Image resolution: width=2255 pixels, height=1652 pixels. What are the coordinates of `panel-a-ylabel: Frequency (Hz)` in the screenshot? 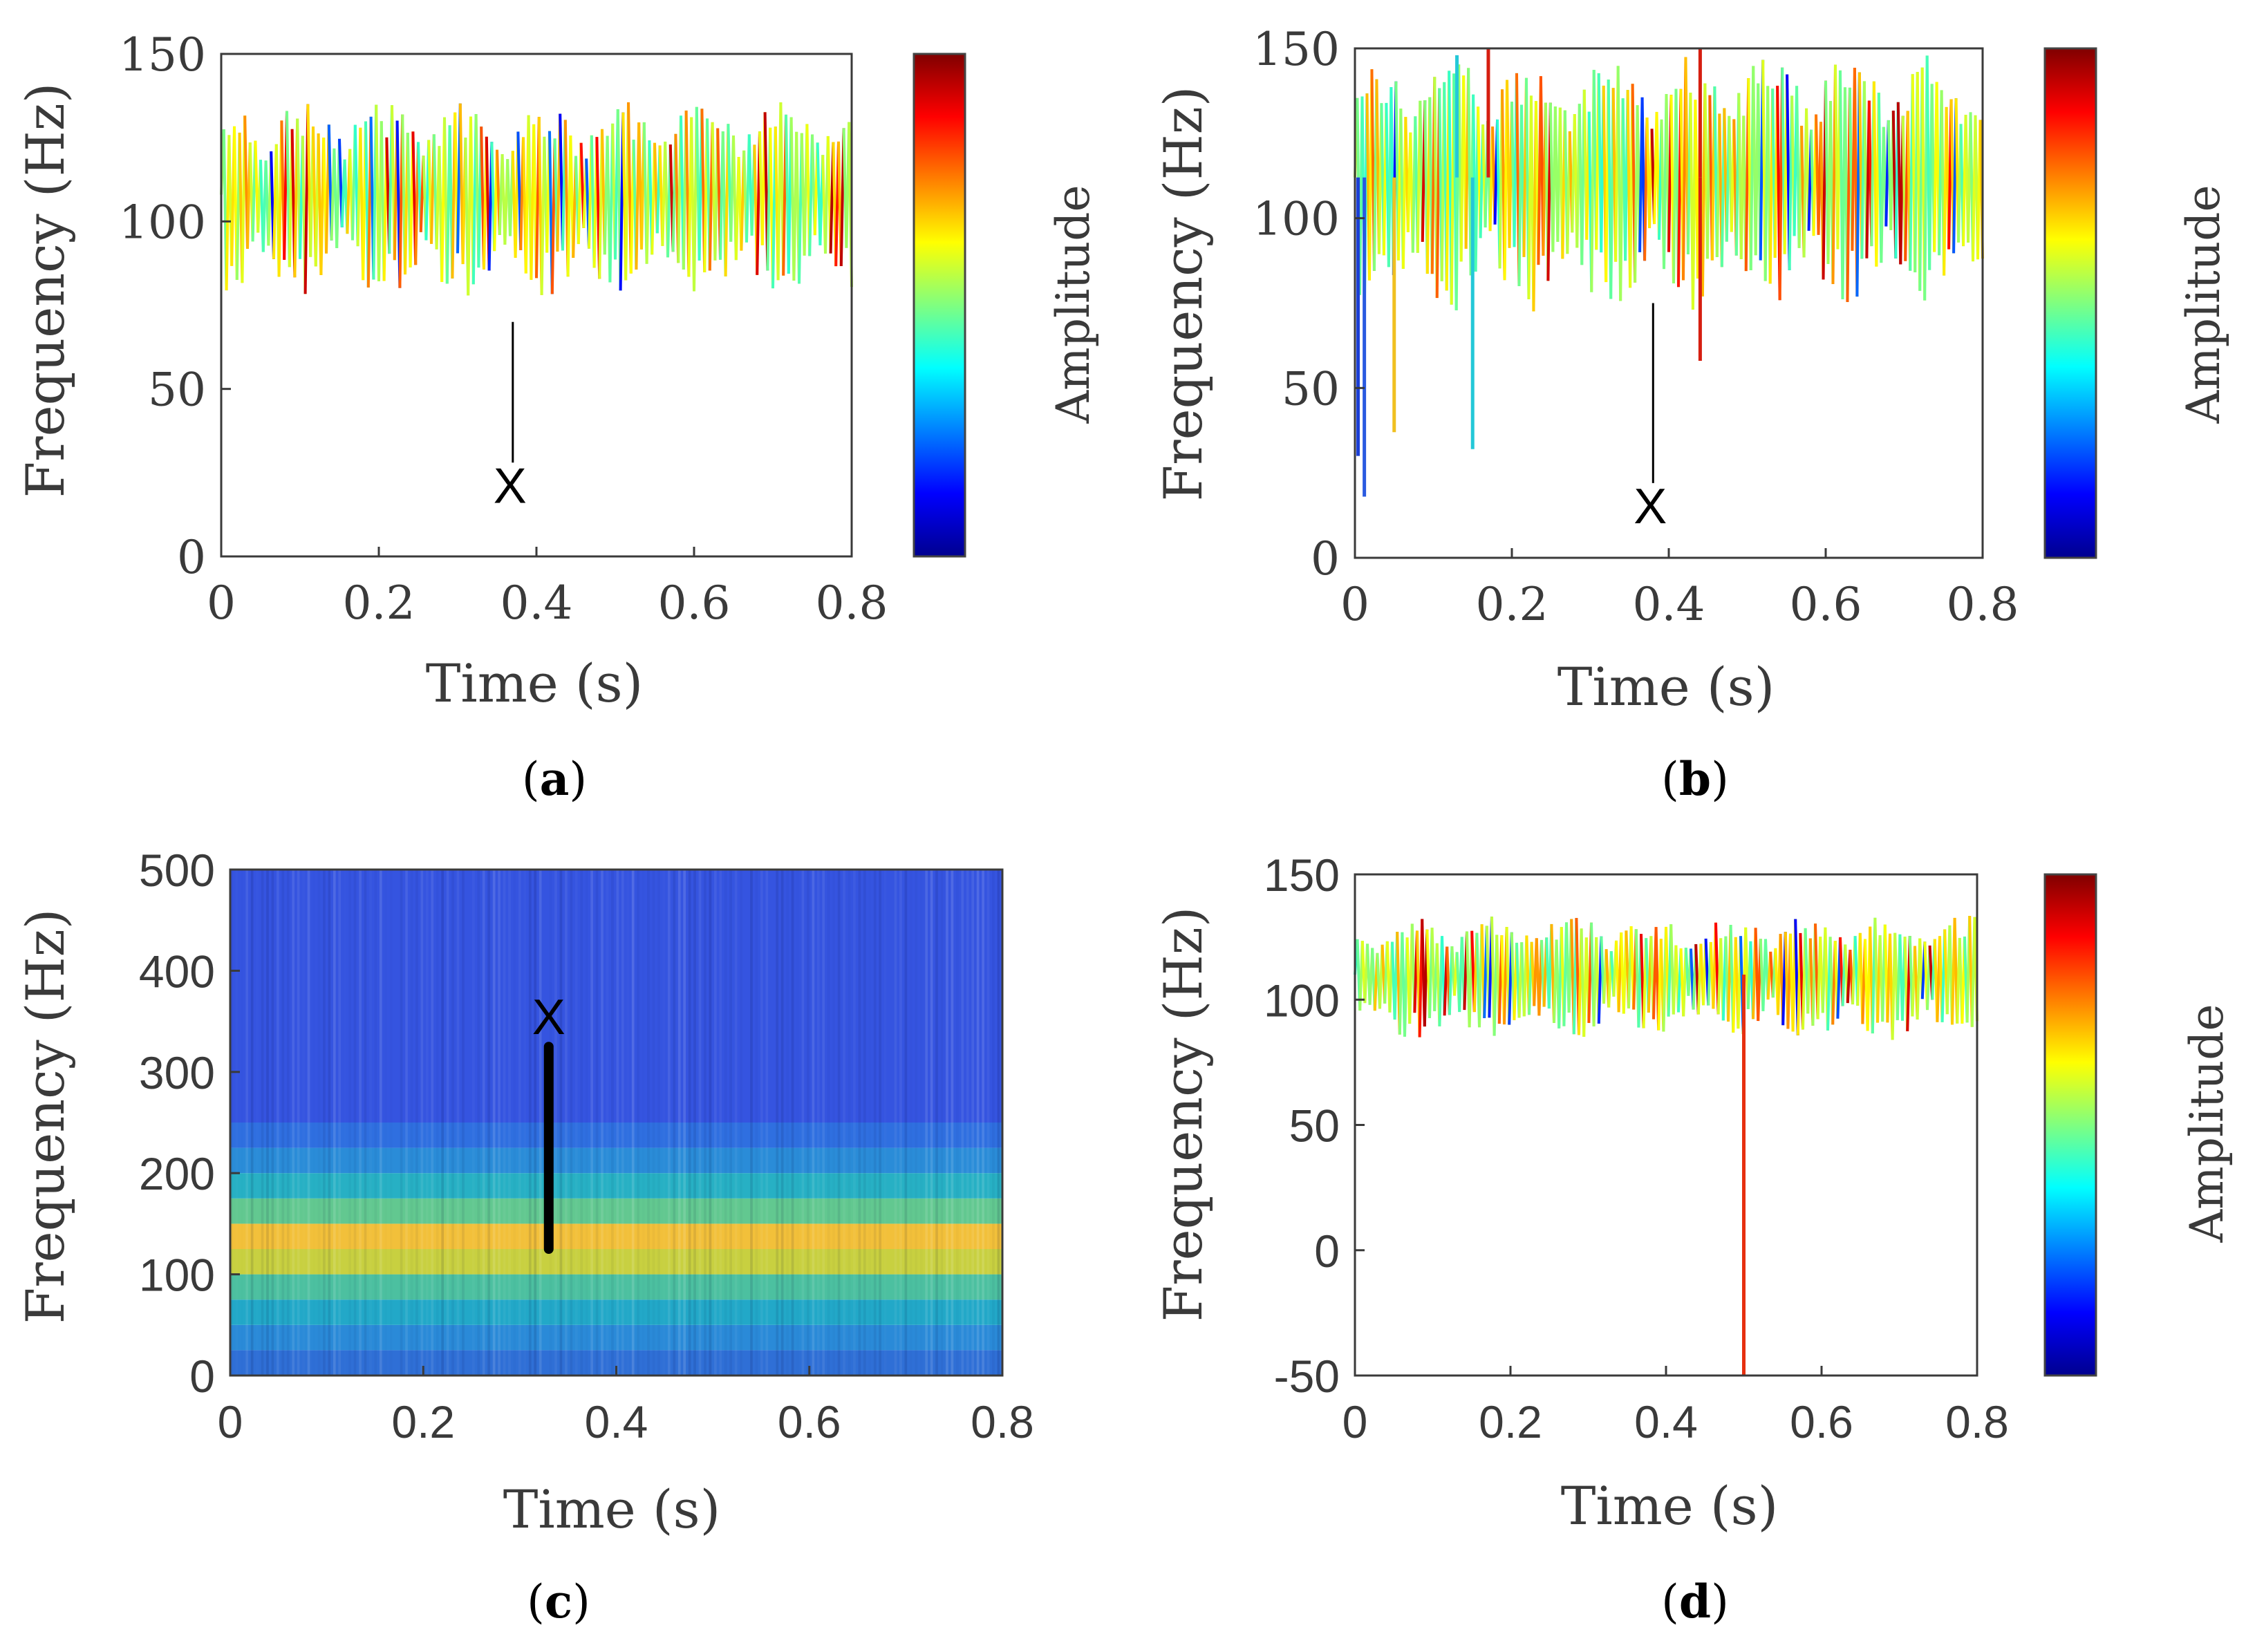 It's located at (45, 290).